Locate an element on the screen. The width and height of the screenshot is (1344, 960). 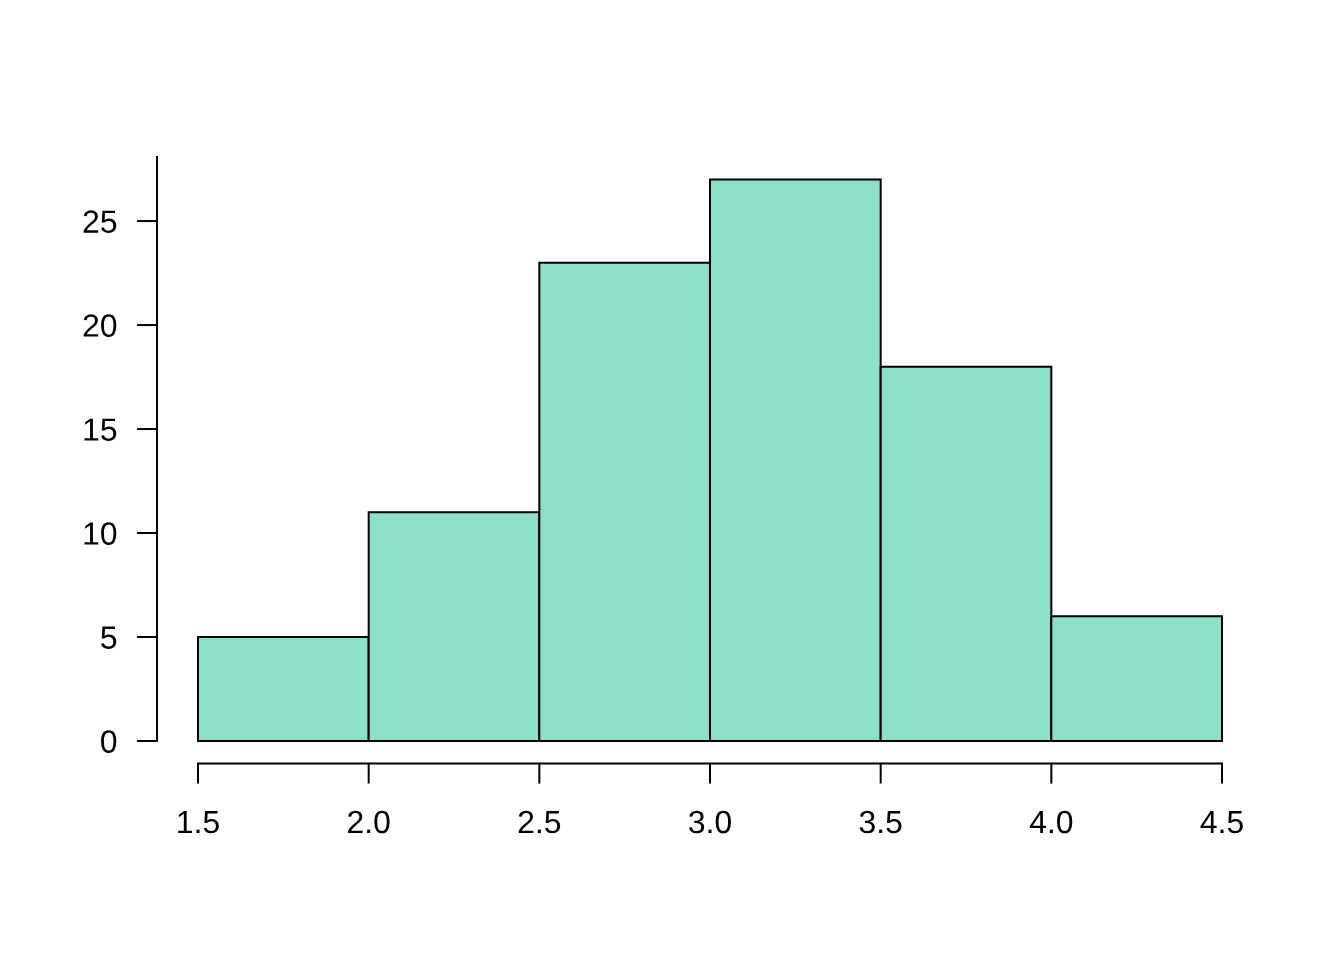
y-tick-label: 5 is located at coordinates (109, 637).